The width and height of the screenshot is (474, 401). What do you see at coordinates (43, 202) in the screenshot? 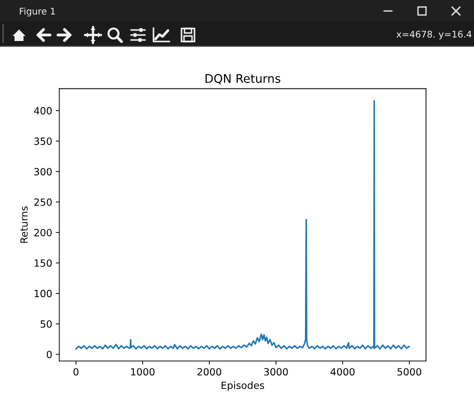
I see `y-tick-label: 250` at bounding box center [43, 202].